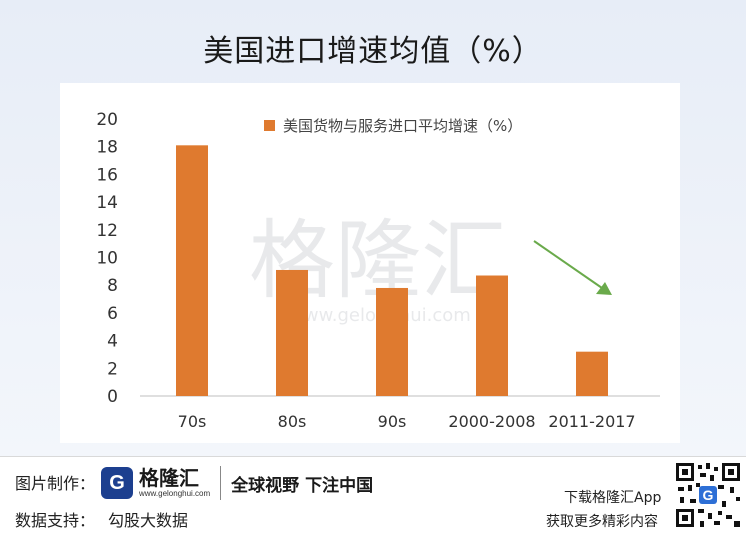  Describe the element at coordinates (55, 483) in the screenshot. I see `made-by-label: 图片制作：` at that location.